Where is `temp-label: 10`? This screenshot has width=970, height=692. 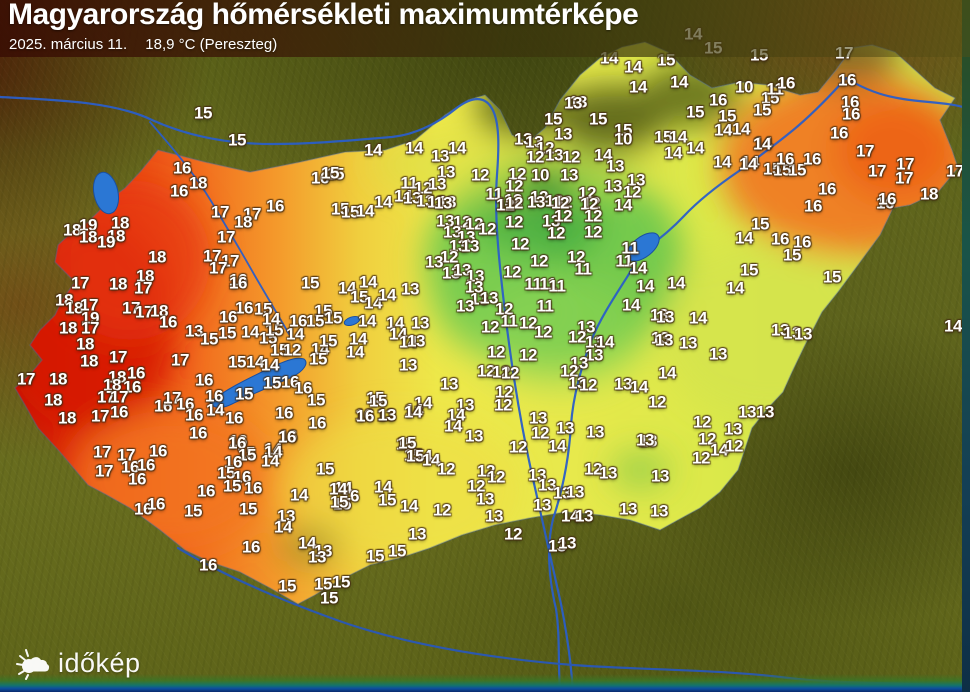 temp-label: 10 is located at coordinates (744, 87).